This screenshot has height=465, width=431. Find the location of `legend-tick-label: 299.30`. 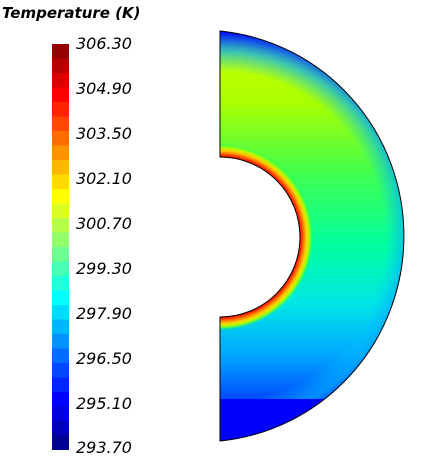

legend-tick-label: 299.30 is located at coordinates (104, 268).